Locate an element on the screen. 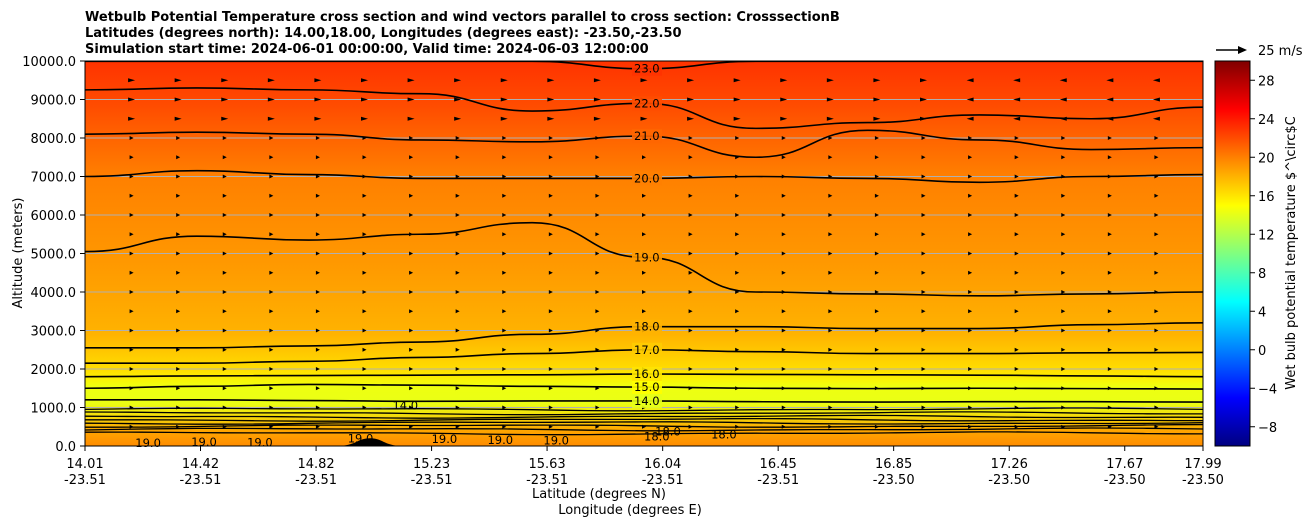 The image size is (1311, 526). y-tick-label: 1000.0 is located at coordinates (54, 409).